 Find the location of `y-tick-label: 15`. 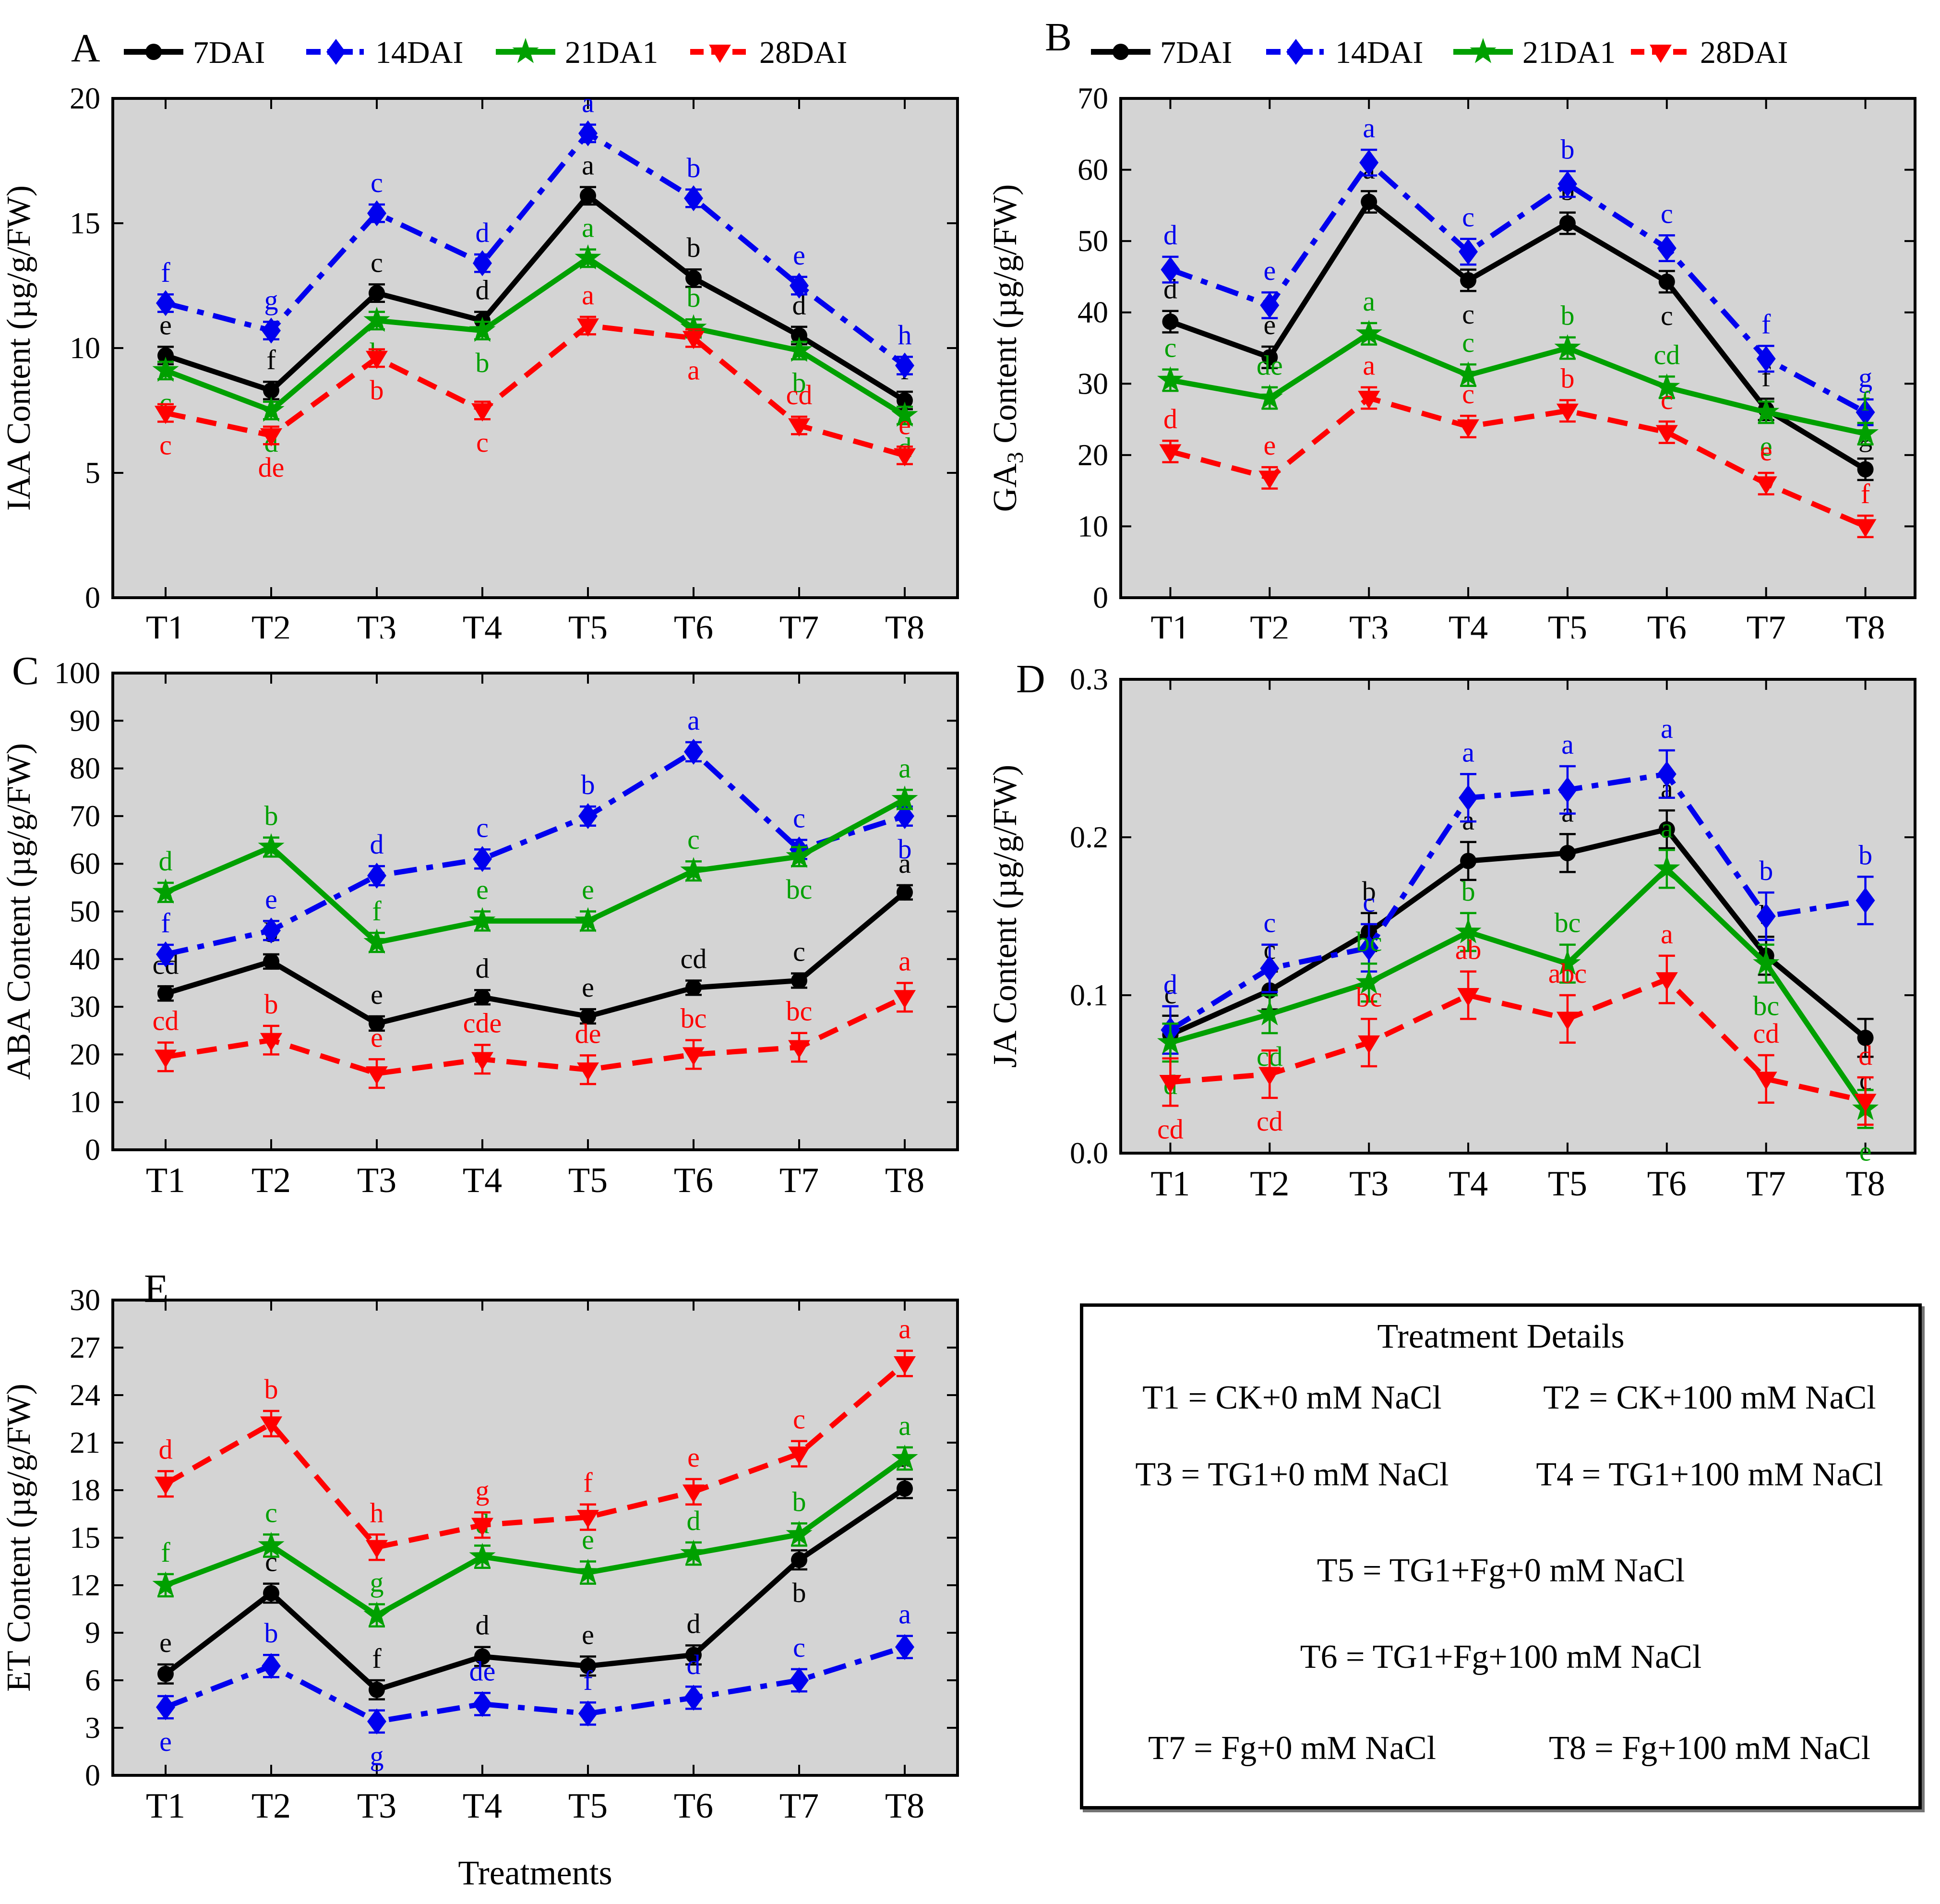

y-tick-label: 15 is located at coordinates (85, 1538).